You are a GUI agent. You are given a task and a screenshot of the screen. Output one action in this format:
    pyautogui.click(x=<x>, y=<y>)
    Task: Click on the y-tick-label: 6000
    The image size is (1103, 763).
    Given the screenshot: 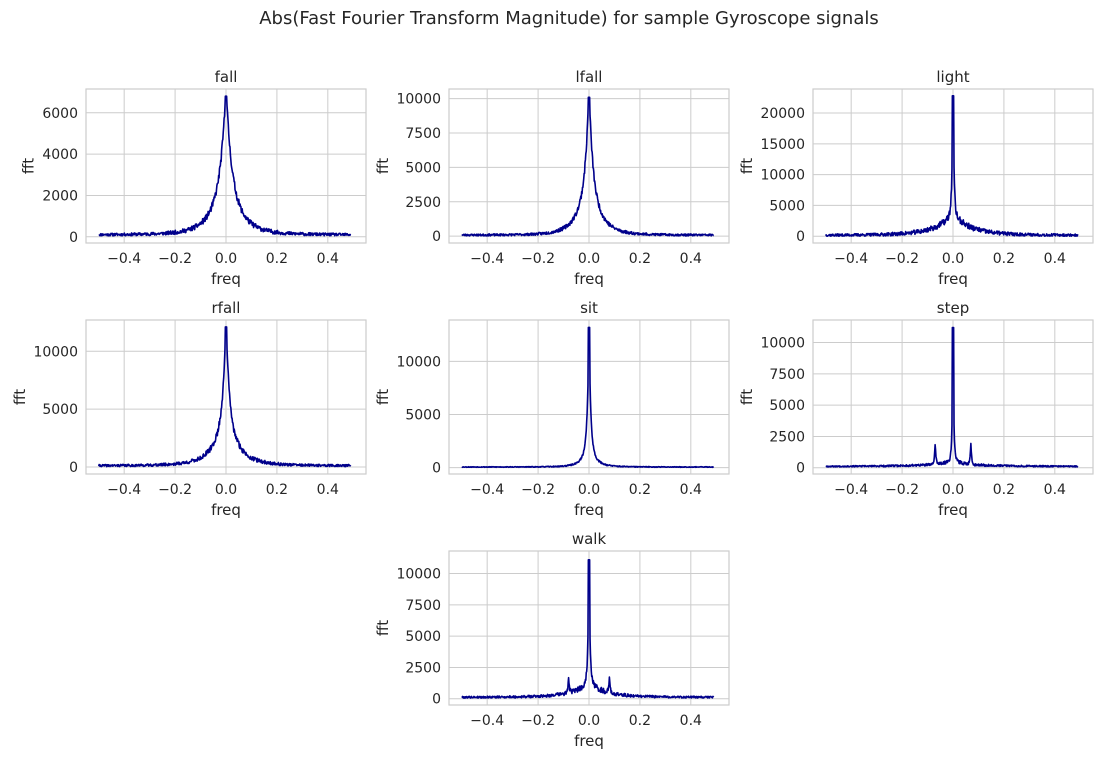 What is the action you would take?
    pyautogui.click(x=60, y=114)
    